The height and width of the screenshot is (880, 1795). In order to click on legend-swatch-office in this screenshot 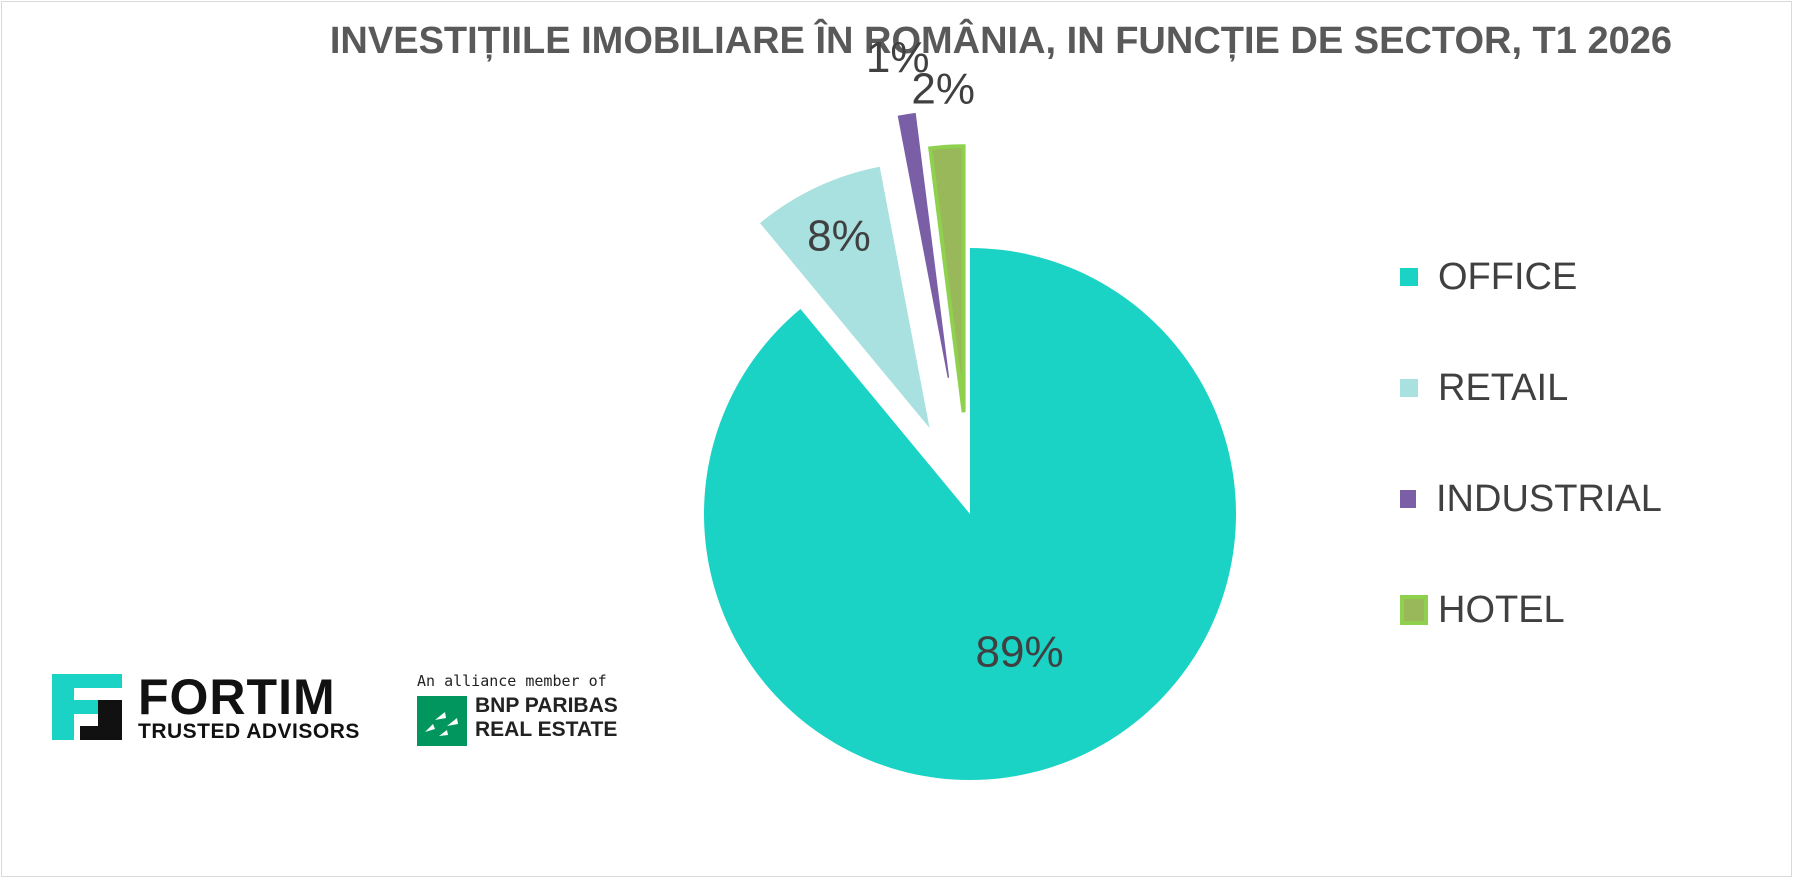, I will do `click(1409, 277)`.